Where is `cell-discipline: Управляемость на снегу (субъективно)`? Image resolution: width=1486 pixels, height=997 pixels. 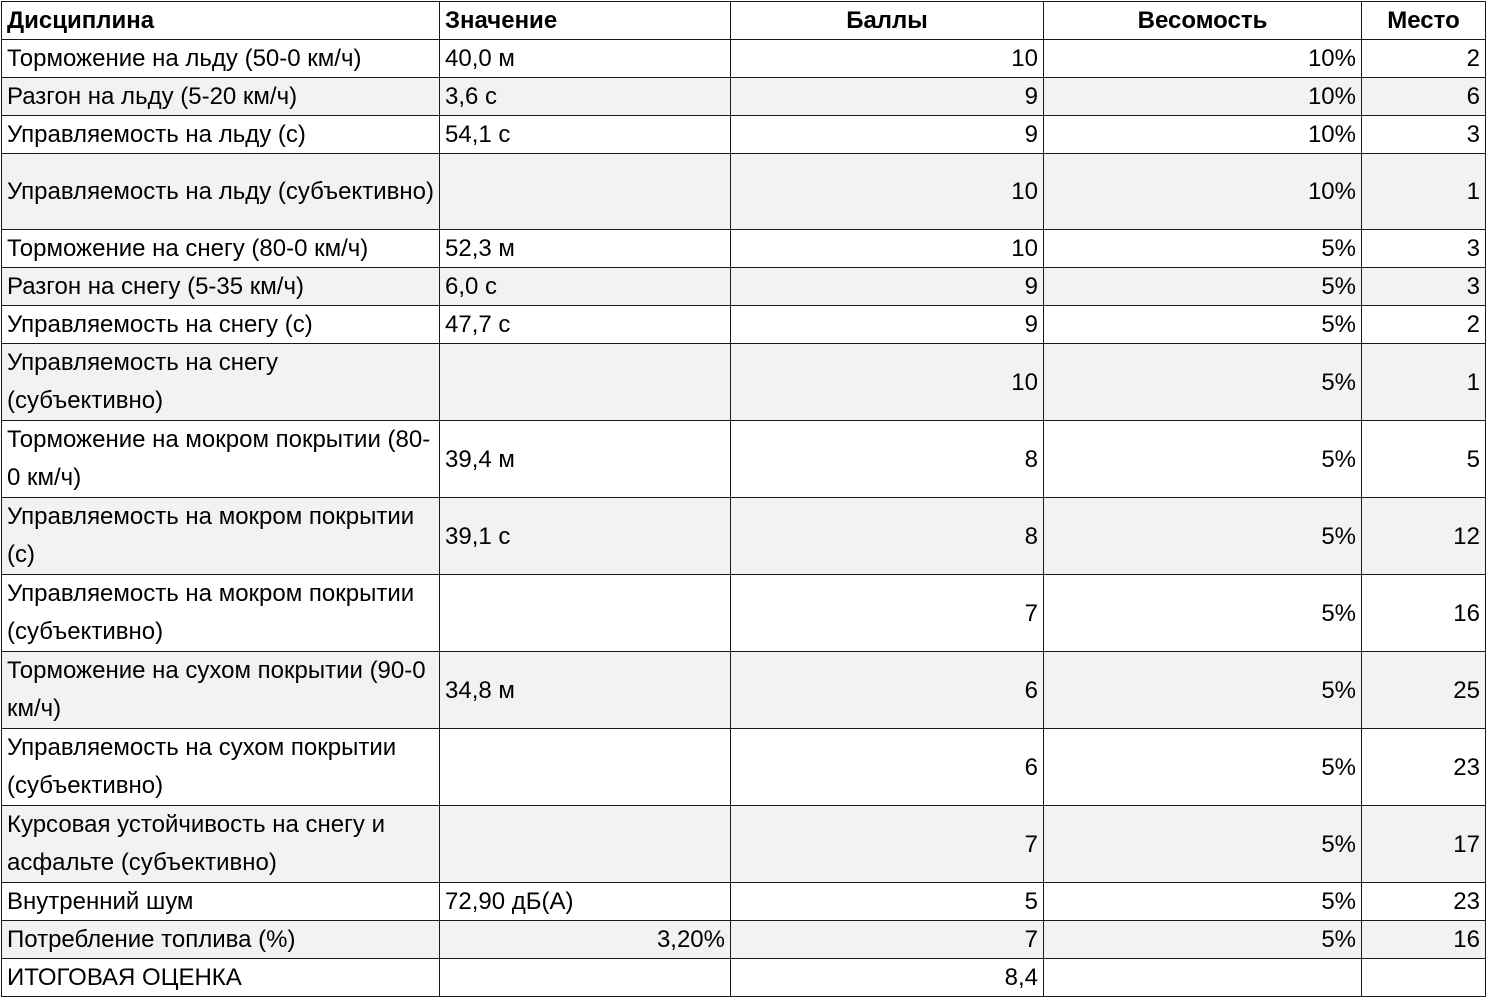
cell-discipline: Управляемость на снегу (субъективно) is located at coordinates (220, 382).